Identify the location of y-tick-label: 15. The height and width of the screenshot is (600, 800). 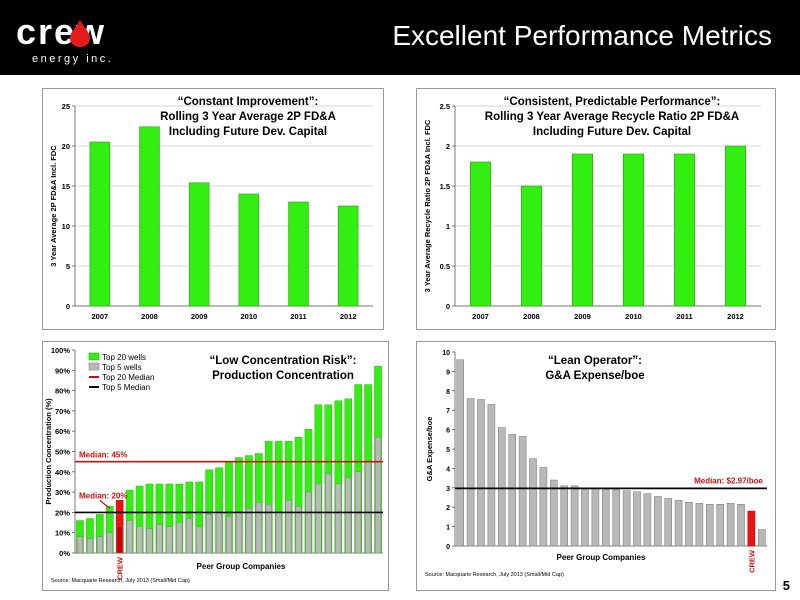
(66, 186).